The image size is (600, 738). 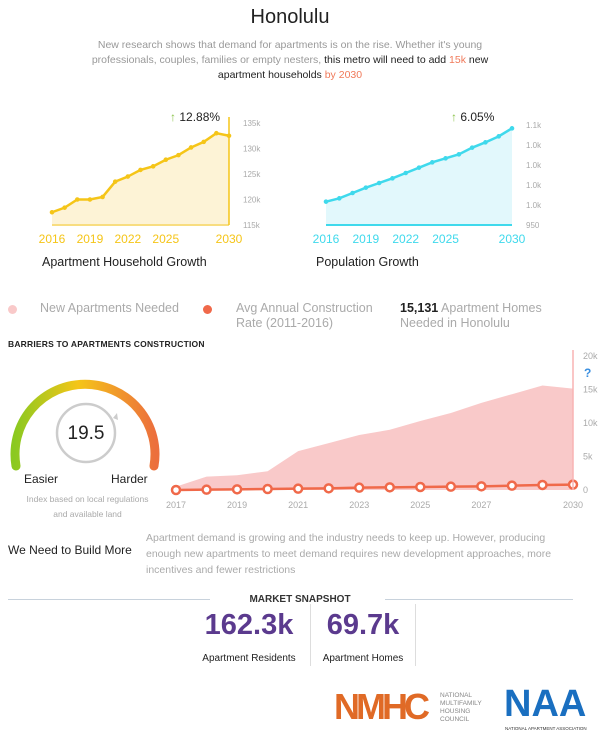 What do you see at coordinates (298, 505) in the screenshot?
I see `x-tick-label: 2021` at bounding box center [298, 505].